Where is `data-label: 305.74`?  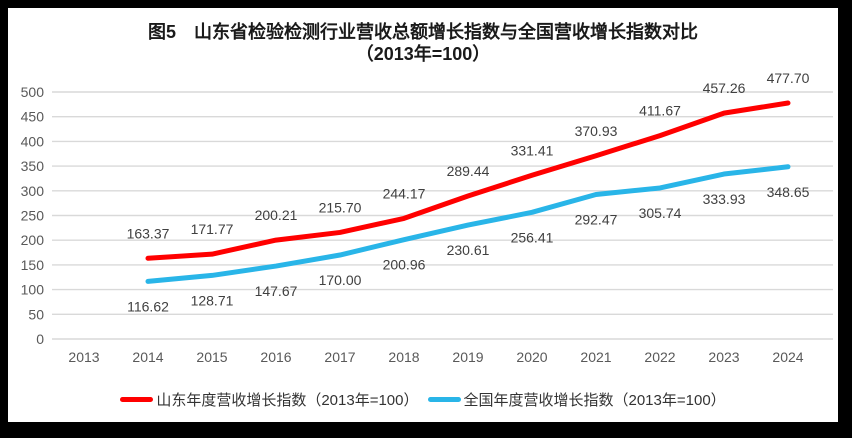 data-label: 305.74 is located at coordinates (660, 213).